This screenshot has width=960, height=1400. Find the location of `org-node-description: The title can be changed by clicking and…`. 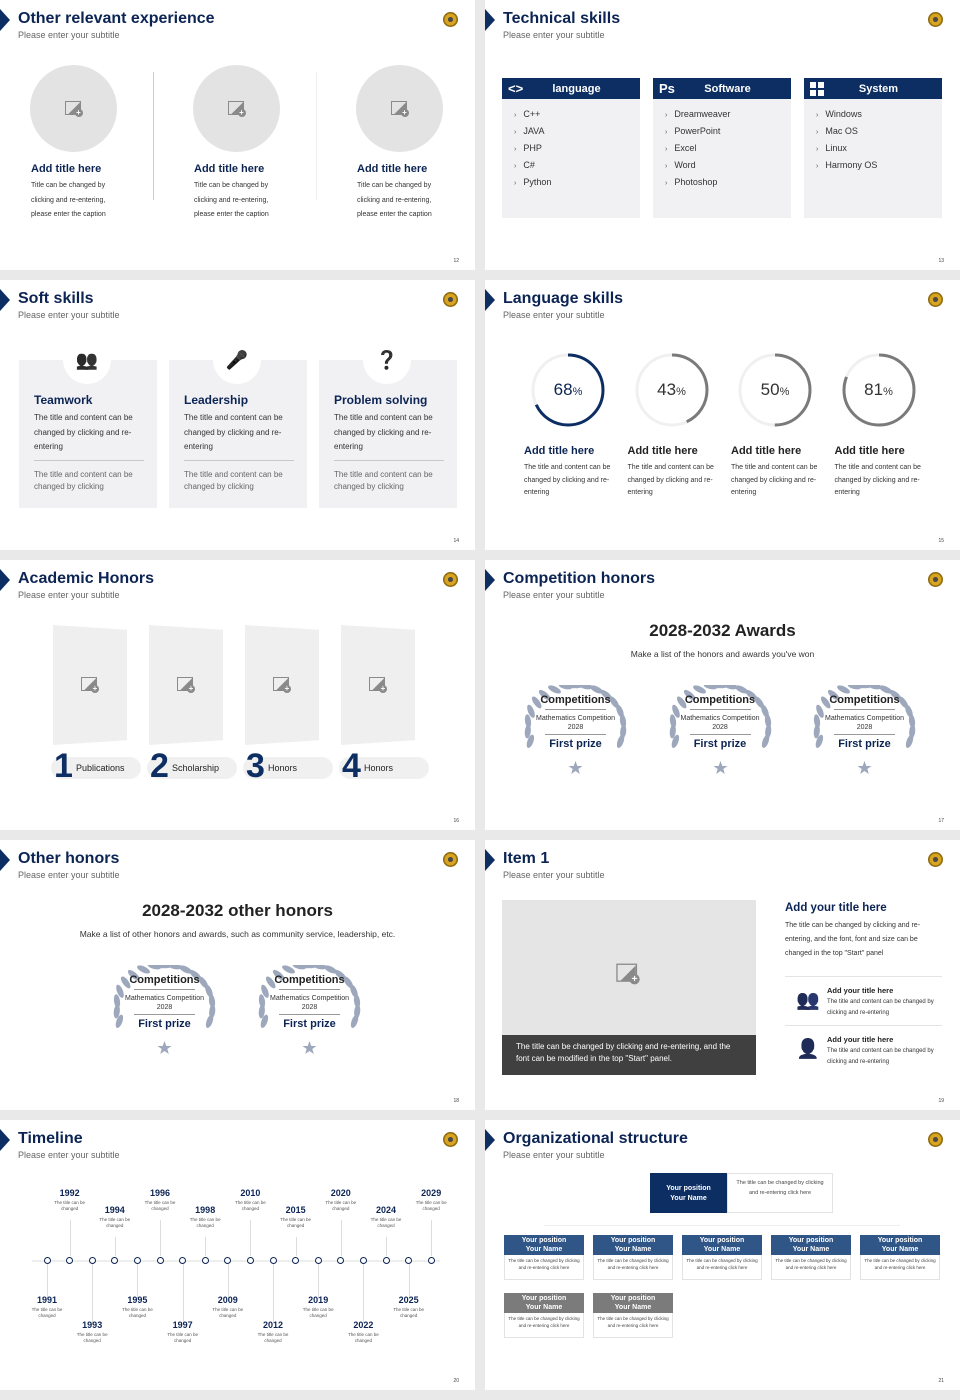

org-node-description: The title can be changed by clicking and… is located at coordinates (900, 1267).